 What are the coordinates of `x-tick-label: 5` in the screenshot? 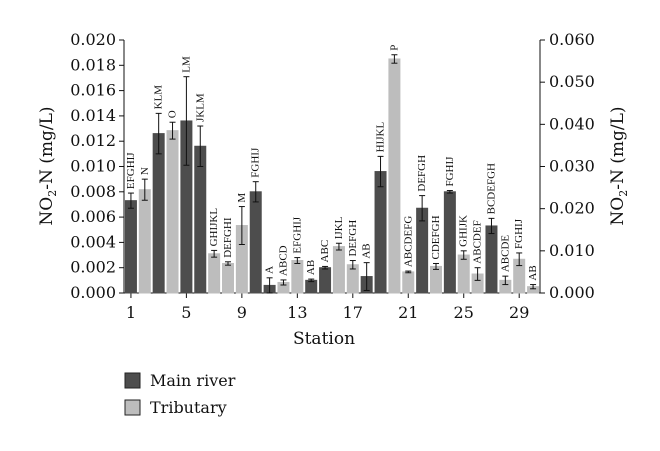 It's located at (186, 312).